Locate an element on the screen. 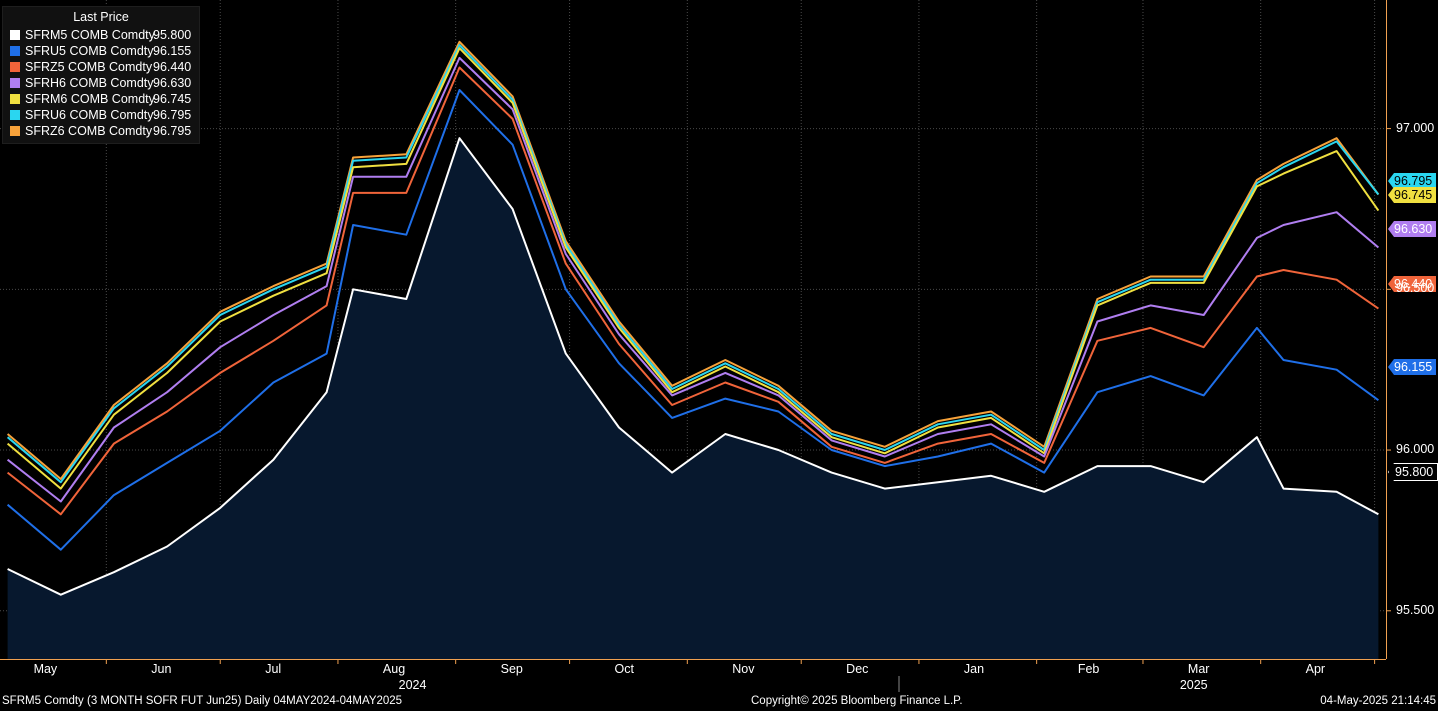 This screenshot has width=1438, height=711. legend-ticker: SFRZ6 COMB Comdty is located at coordinates (89, 131).